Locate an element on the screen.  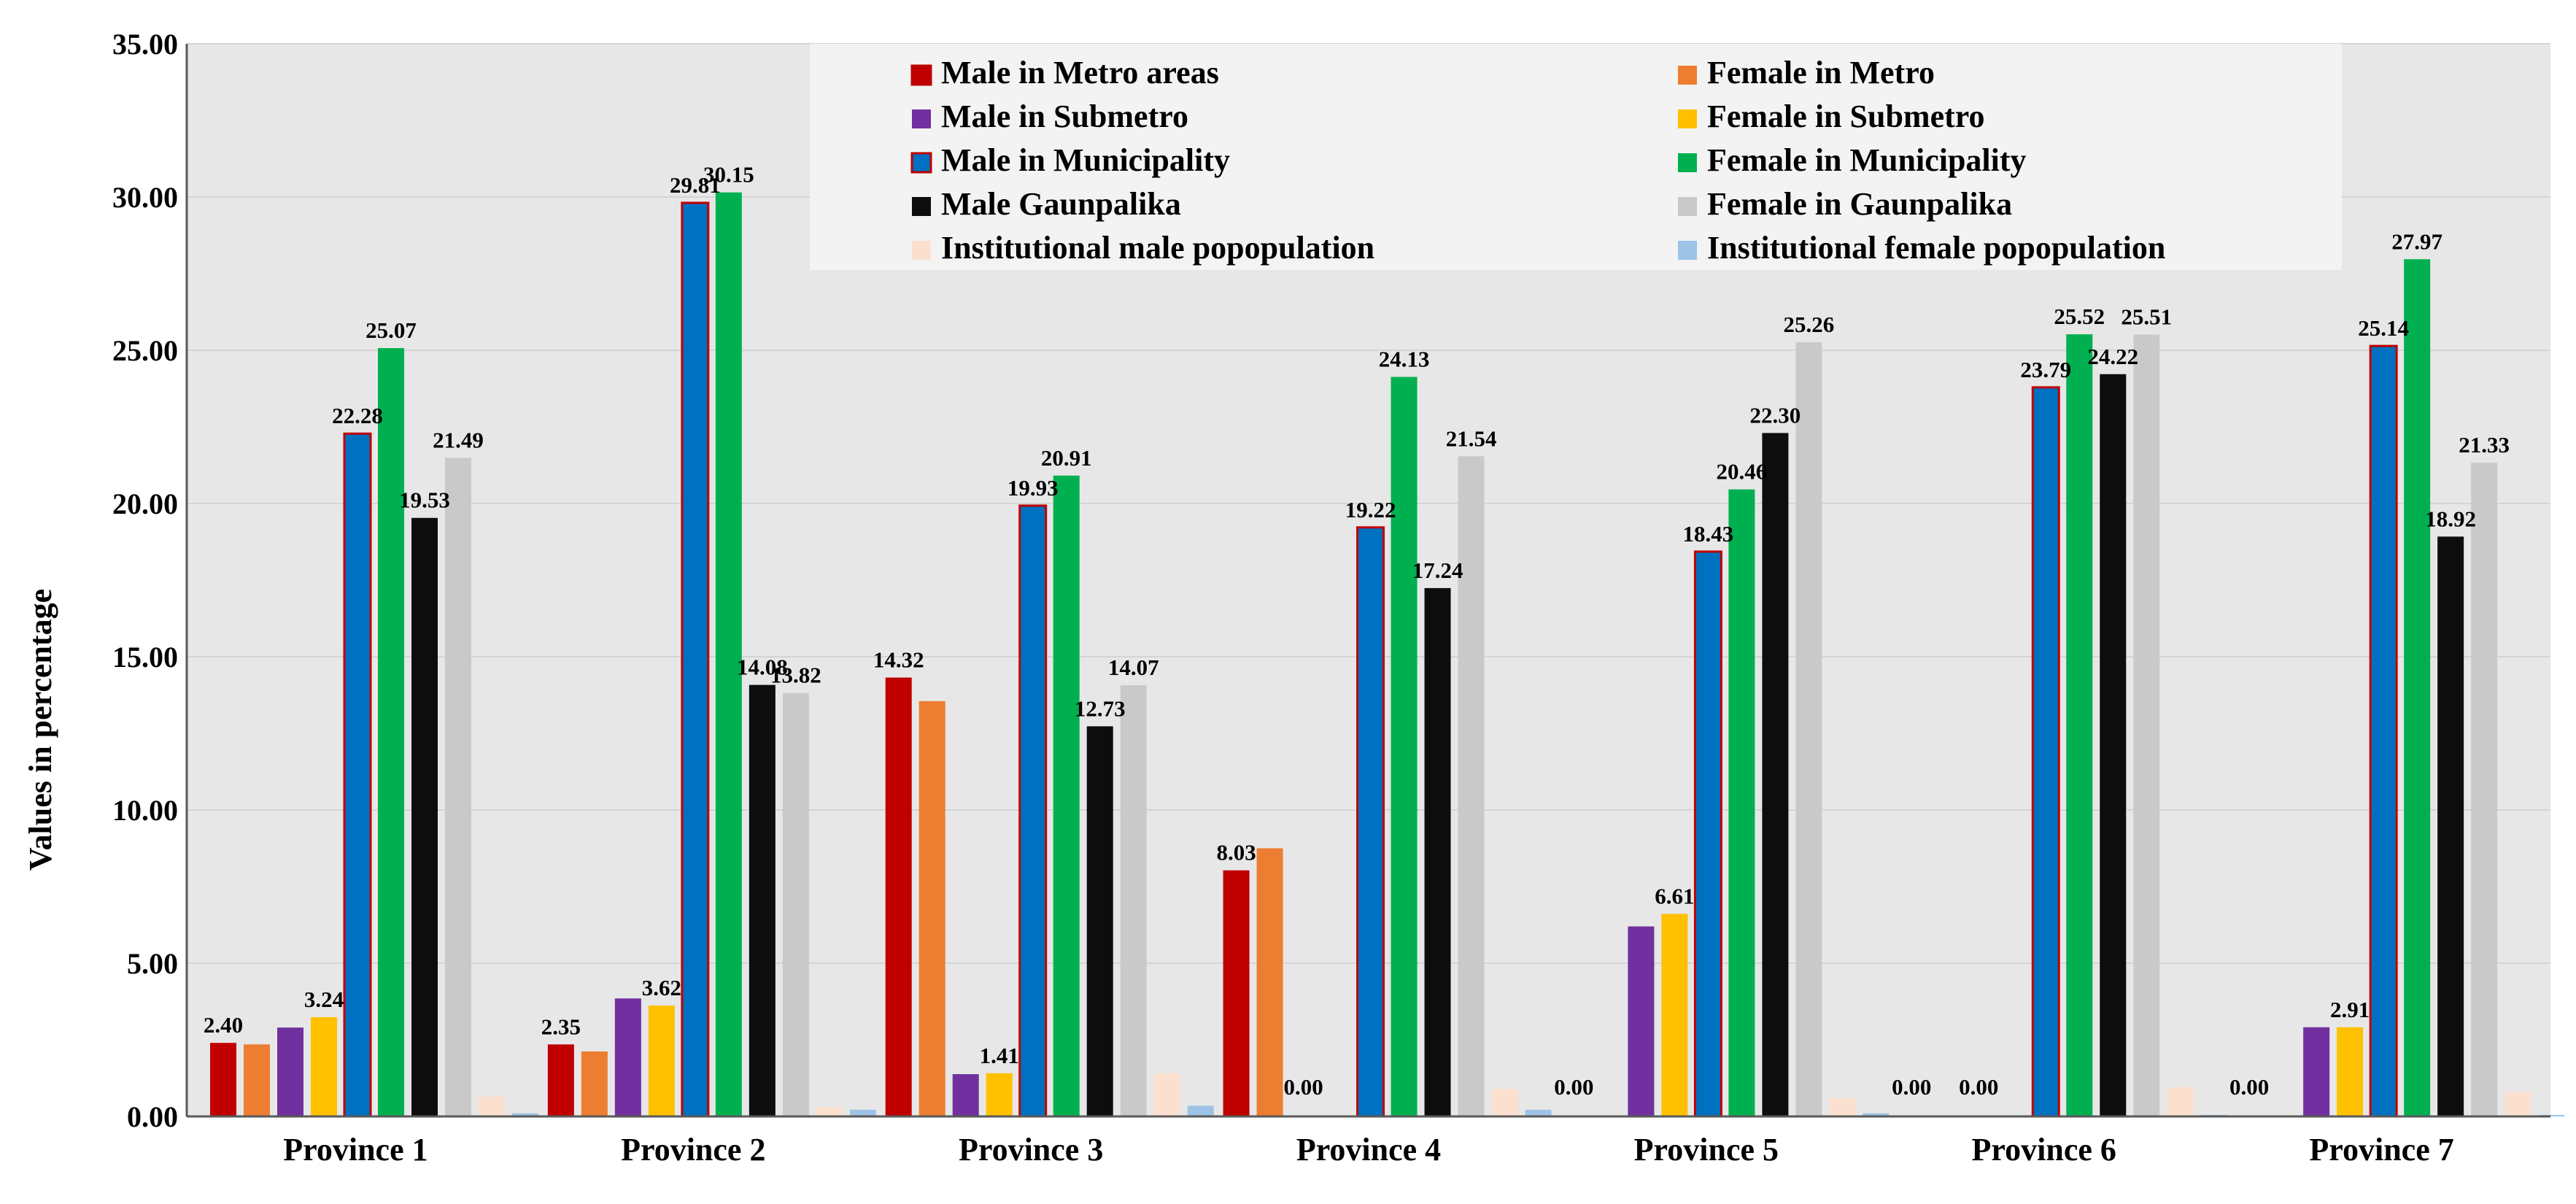
data-label: 19.22 is located at coordinates (1370, 509).